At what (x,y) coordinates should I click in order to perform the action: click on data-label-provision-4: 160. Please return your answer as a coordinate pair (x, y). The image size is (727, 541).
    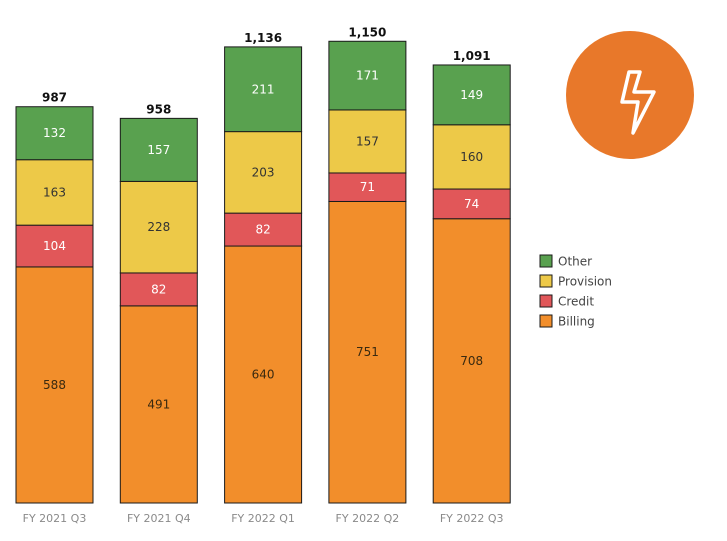
    Looking at the image, I should click on (471, 157).